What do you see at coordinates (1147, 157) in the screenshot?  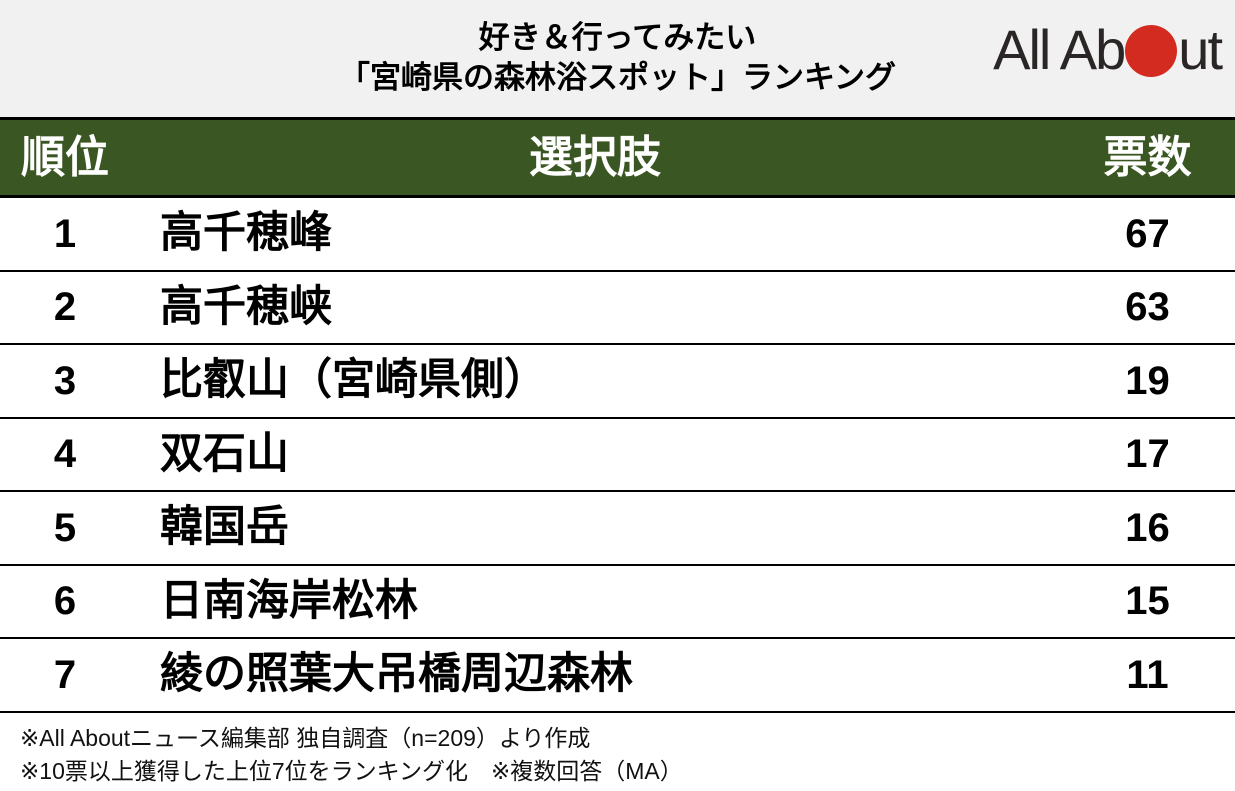 I see `column-header-votes: 票数` at bounding box center [1147, 157].